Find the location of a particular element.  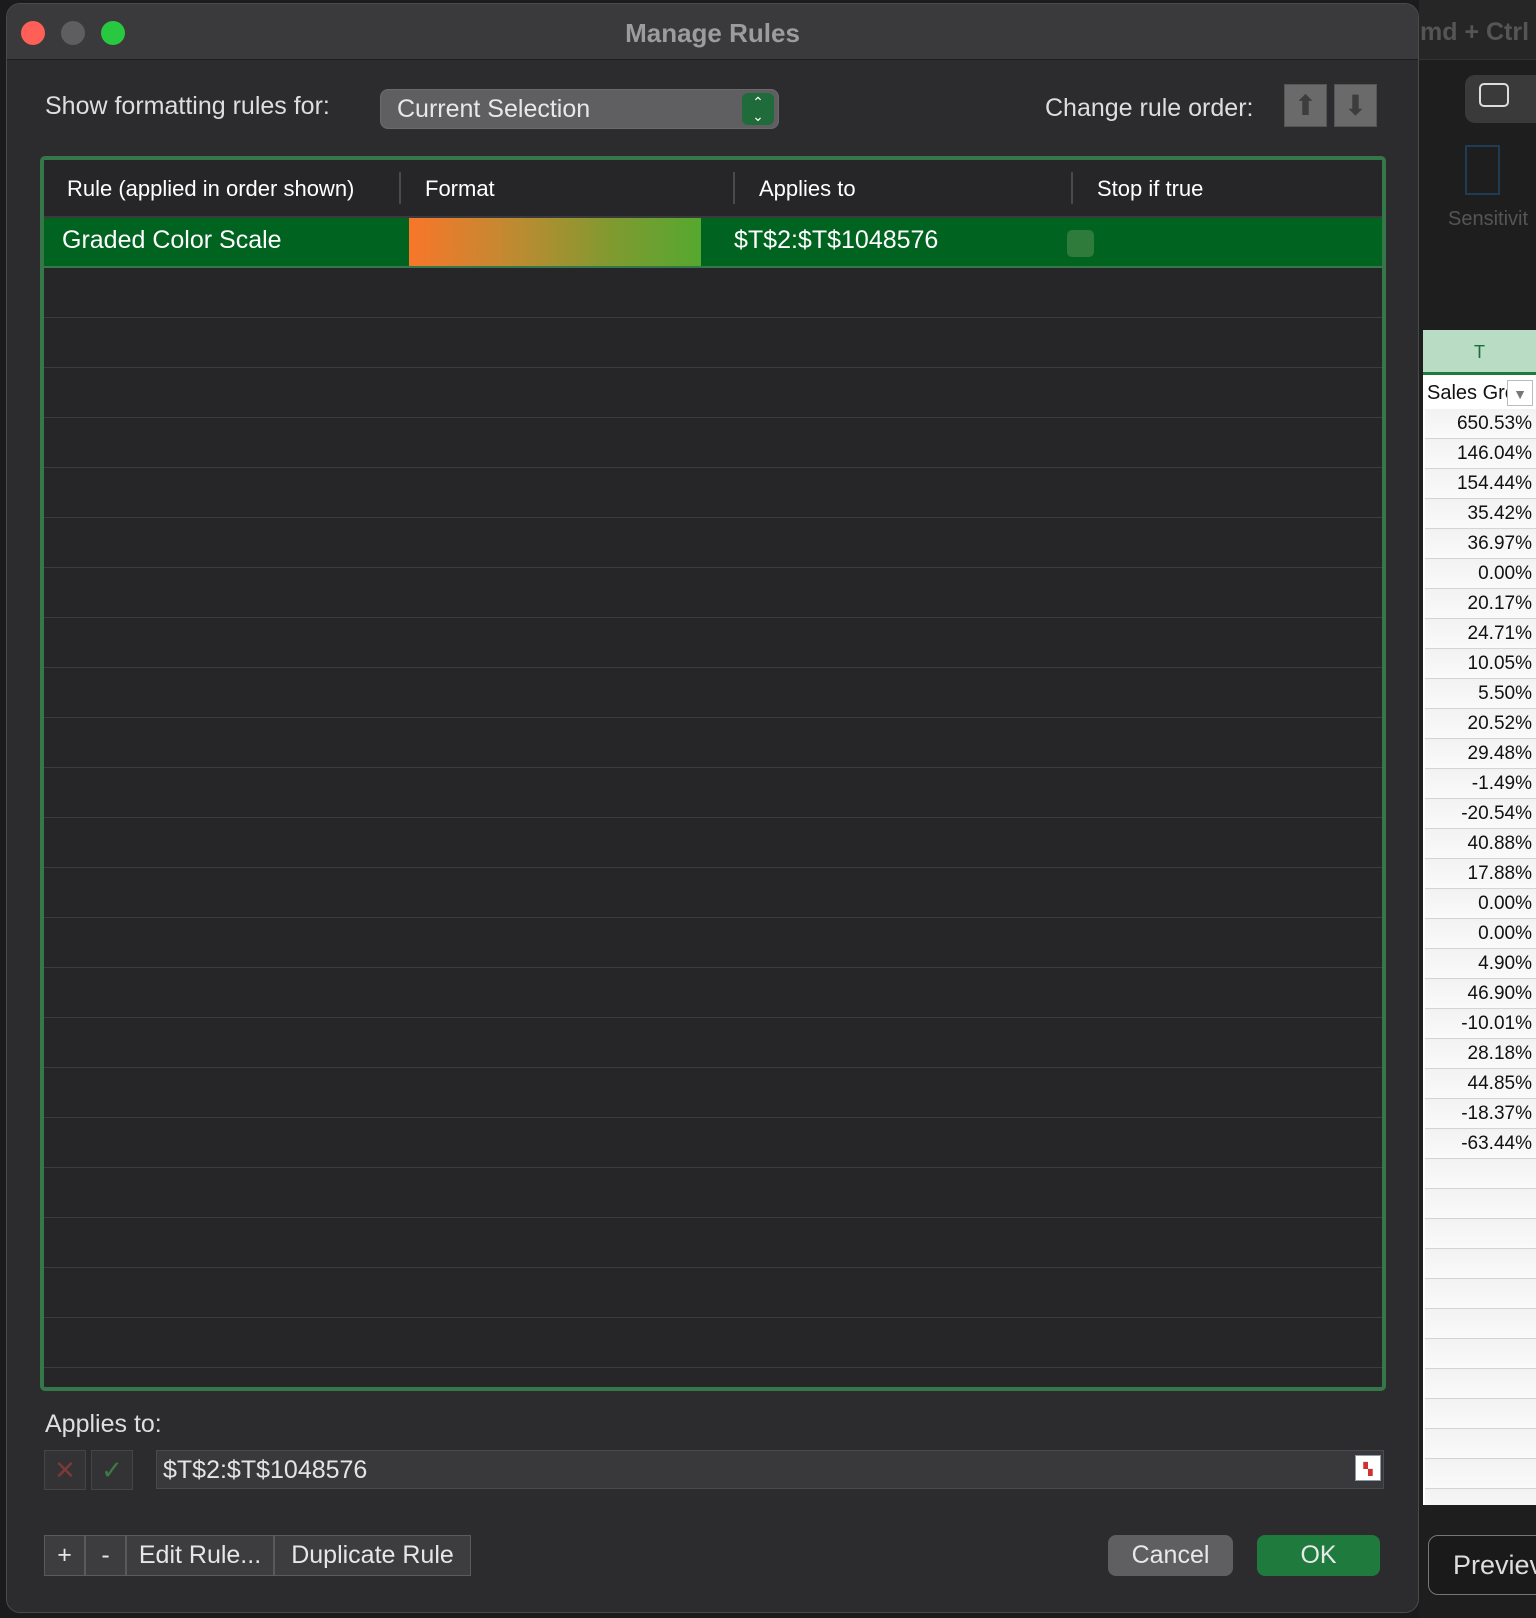

check-icon: ✓ is located at coordinates (112, 1470).